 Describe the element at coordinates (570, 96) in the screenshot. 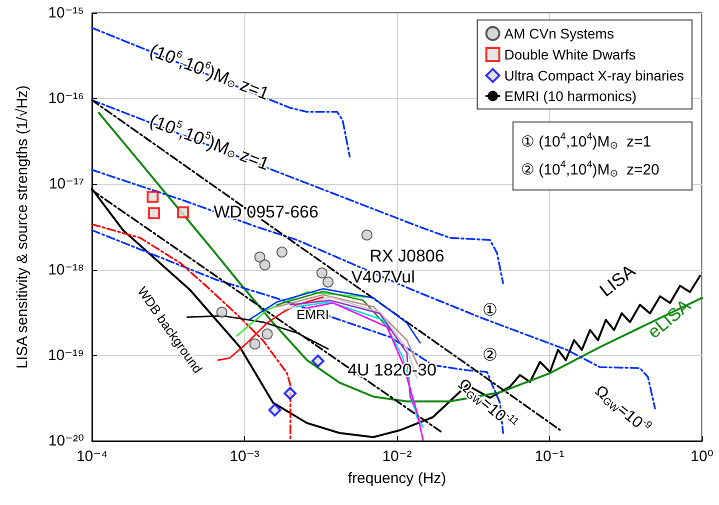

I see `legend-label: EMRI (10 harmonics)` at that location.